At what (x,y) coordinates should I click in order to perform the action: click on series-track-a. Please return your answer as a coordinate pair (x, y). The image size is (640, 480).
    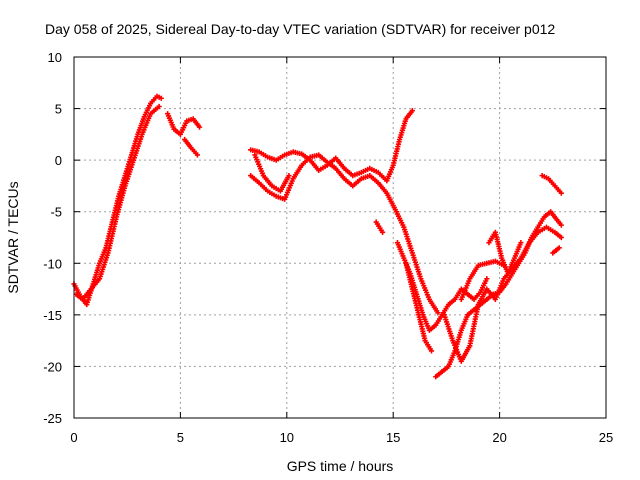
    Looking at the image, I should click on (117, 200).